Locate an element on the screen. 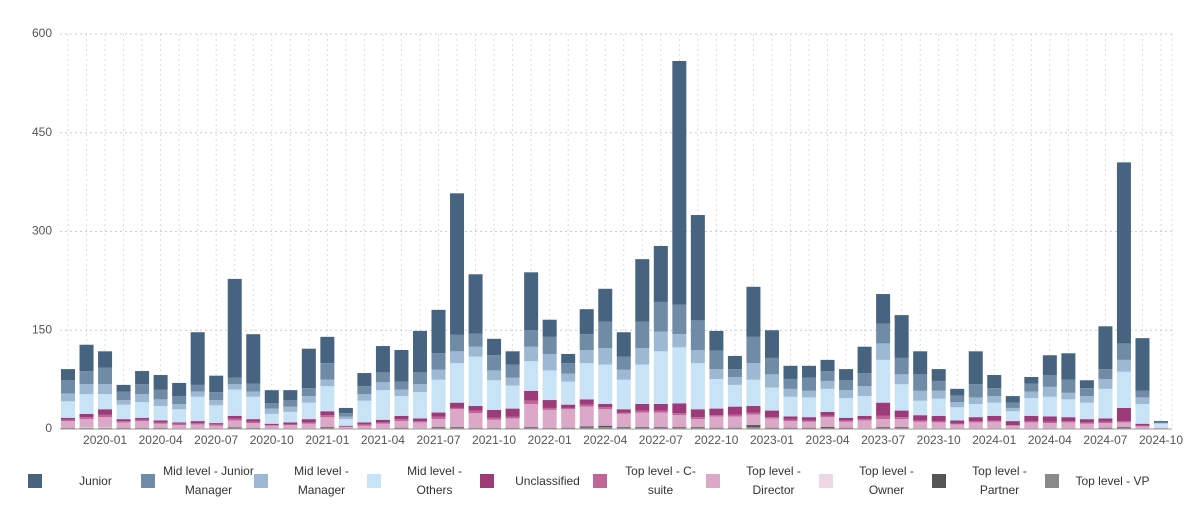  legend-item: Mid level - Manager is located at coordinates (310, 481).